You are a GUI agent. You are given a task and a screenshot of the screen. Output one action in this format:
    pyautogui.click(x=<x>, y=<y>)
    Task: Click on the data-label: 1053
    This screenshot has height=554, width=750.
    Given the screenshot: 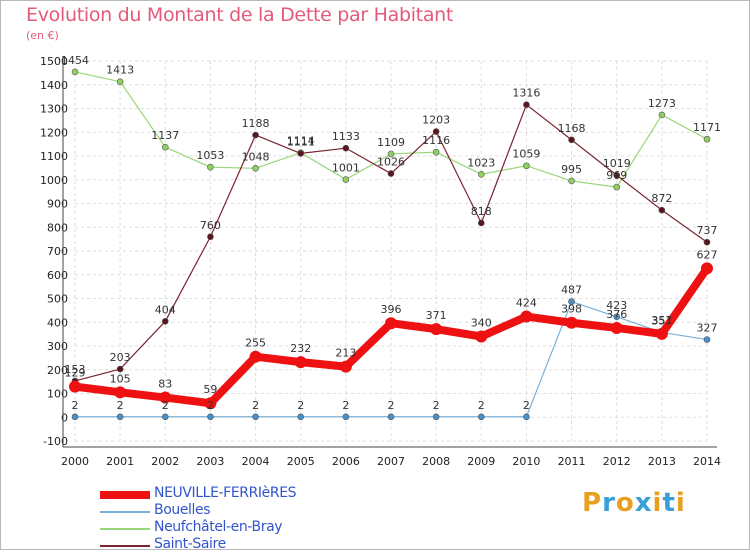 What is the action you would take?
    pyautogui.click(x=210, y=155)
    